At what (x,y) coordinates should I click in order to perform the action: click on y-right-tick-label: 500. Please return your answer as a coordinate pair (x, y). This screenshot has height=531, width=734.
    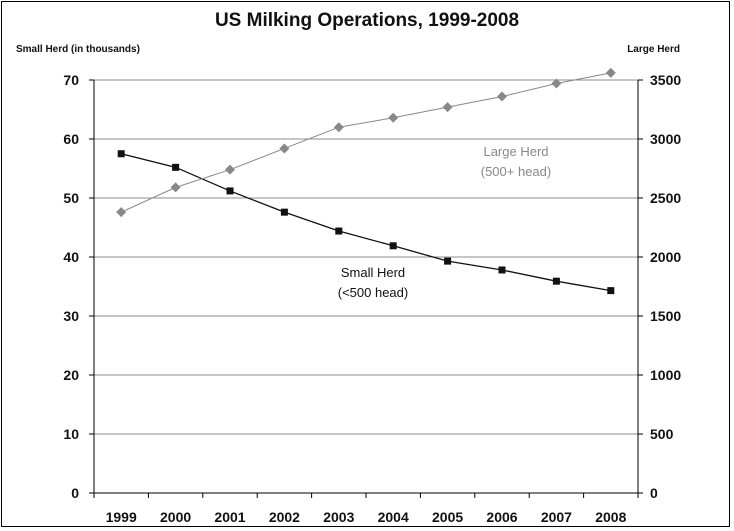
    Looking at the image, I should click on (662, 434).